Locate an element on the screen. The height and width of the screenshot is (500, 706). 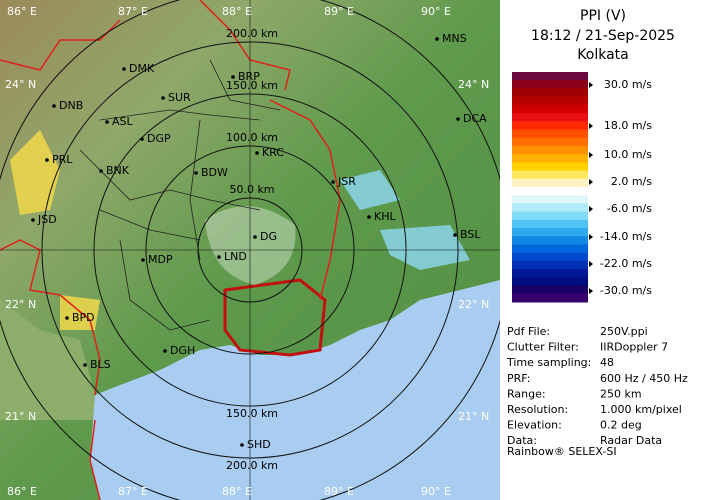
land-shade is located at coordinates (55, 360).